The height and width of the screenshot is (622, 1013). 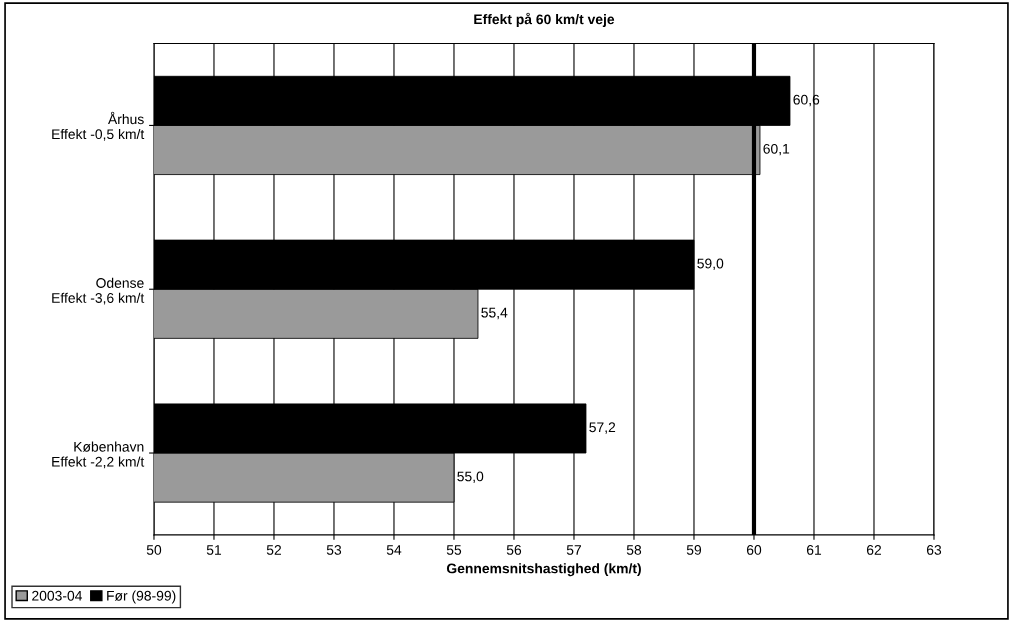 What do you see at coordinates (494, 313) in the screenshot?
I see `data-label: 55,4` at bounding box center [494, 313].